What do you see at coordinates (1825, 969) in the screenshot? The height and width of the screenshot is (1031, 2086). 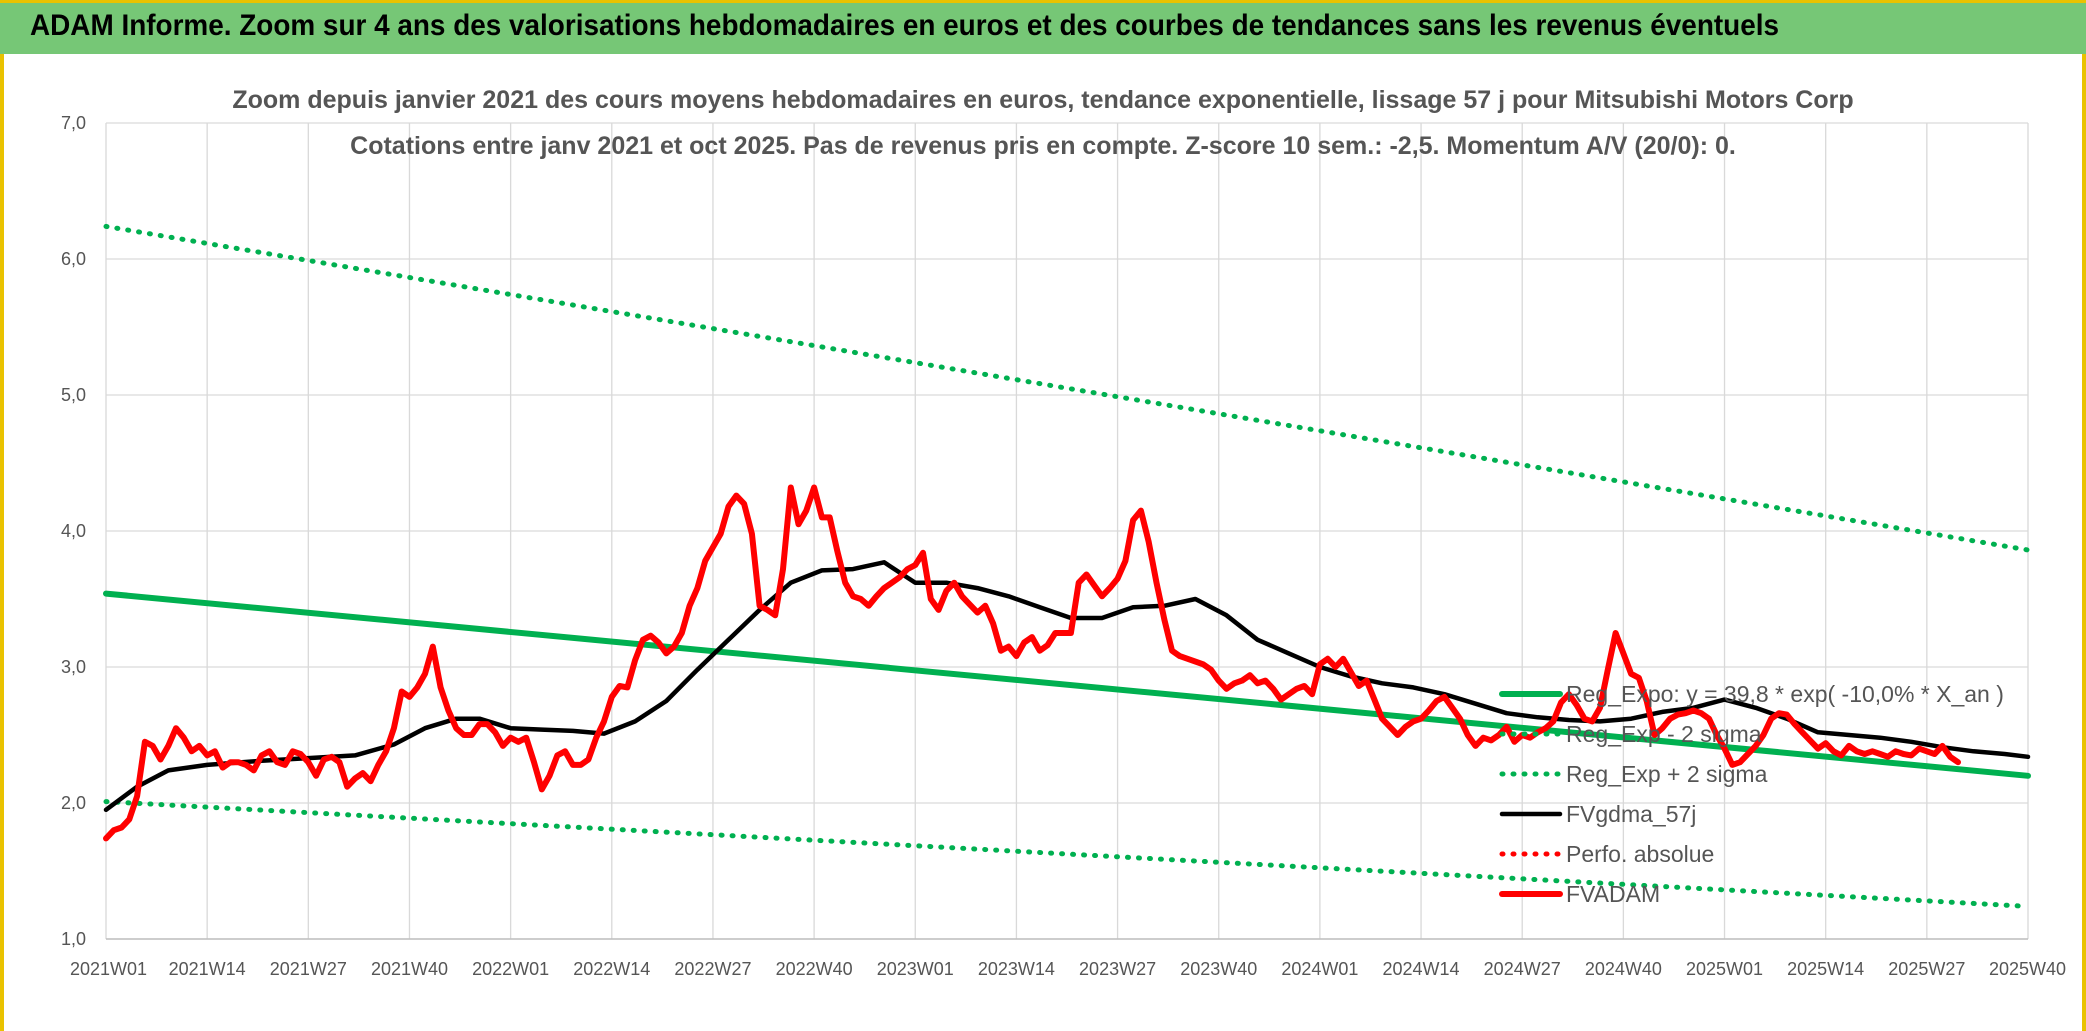 I see `x-tick-label: 2025W14` at bounding box center [1825, 969].